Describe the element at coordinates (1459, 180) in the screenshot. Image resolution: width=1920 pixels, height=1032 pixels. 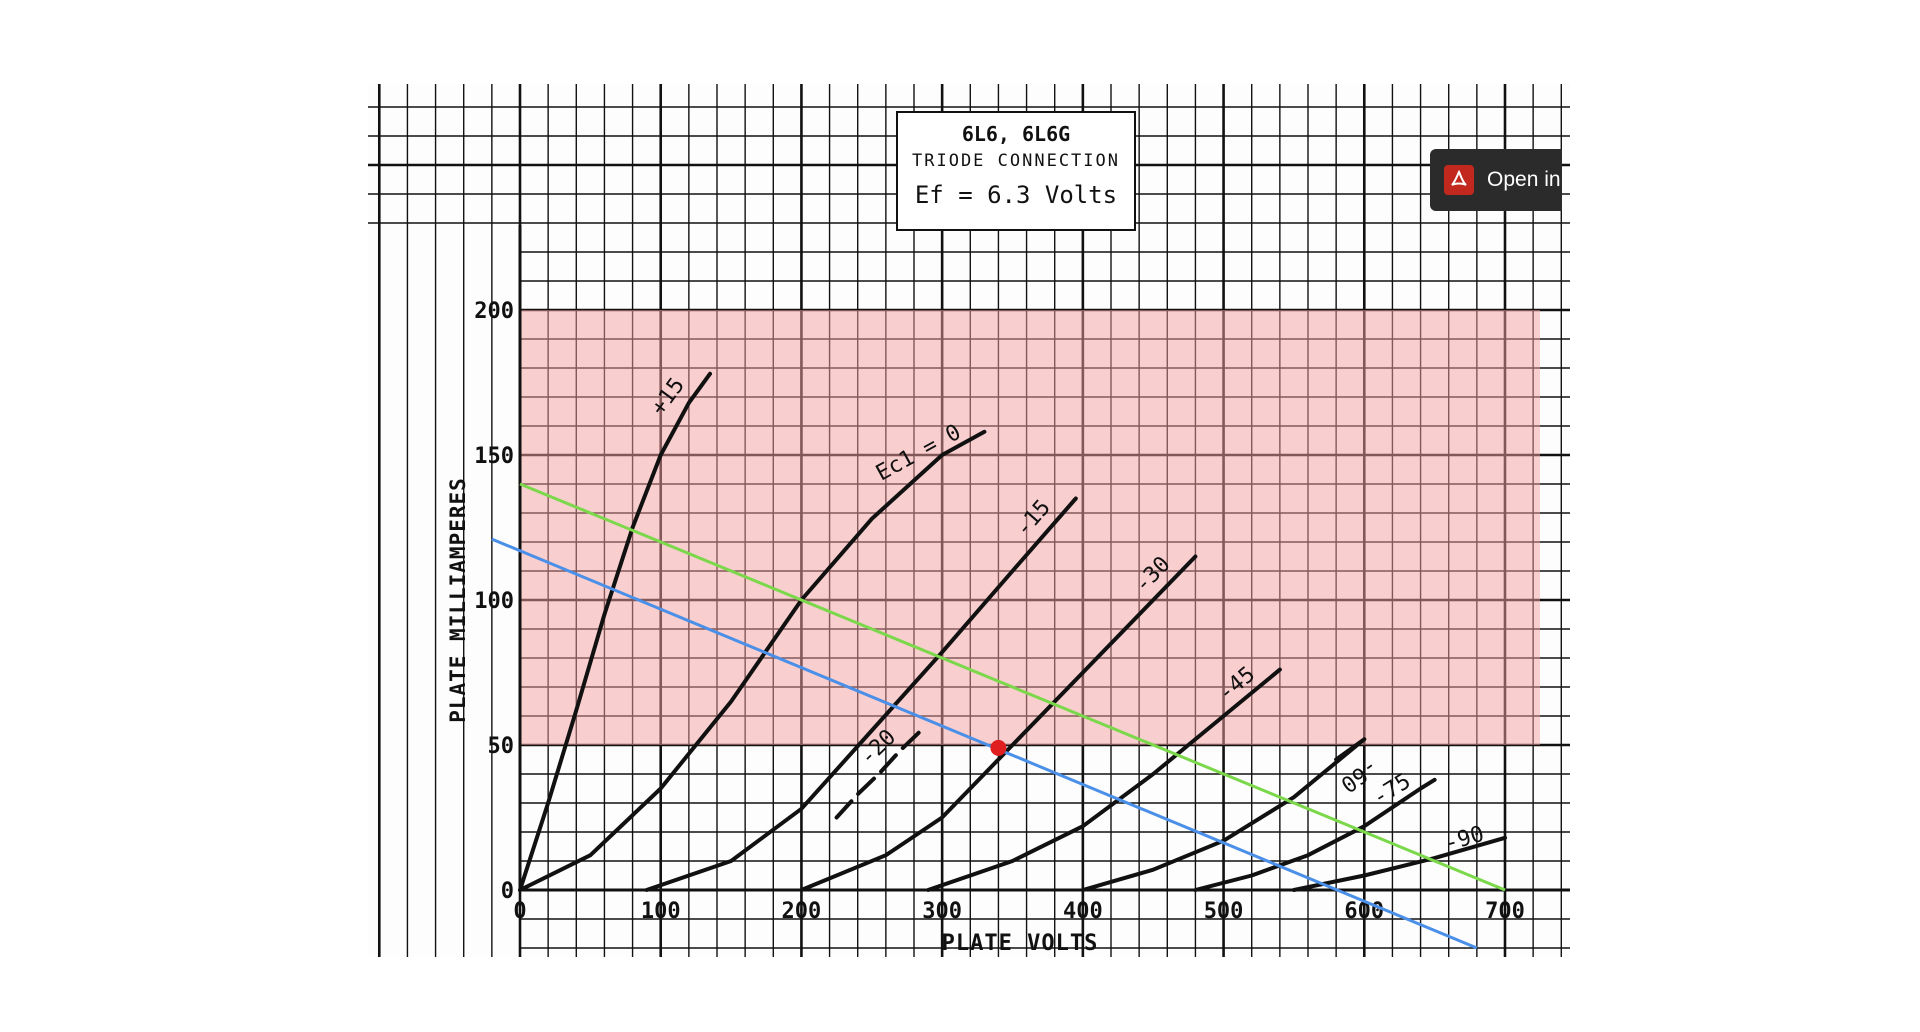
I see `acrobat-icon` at that location.